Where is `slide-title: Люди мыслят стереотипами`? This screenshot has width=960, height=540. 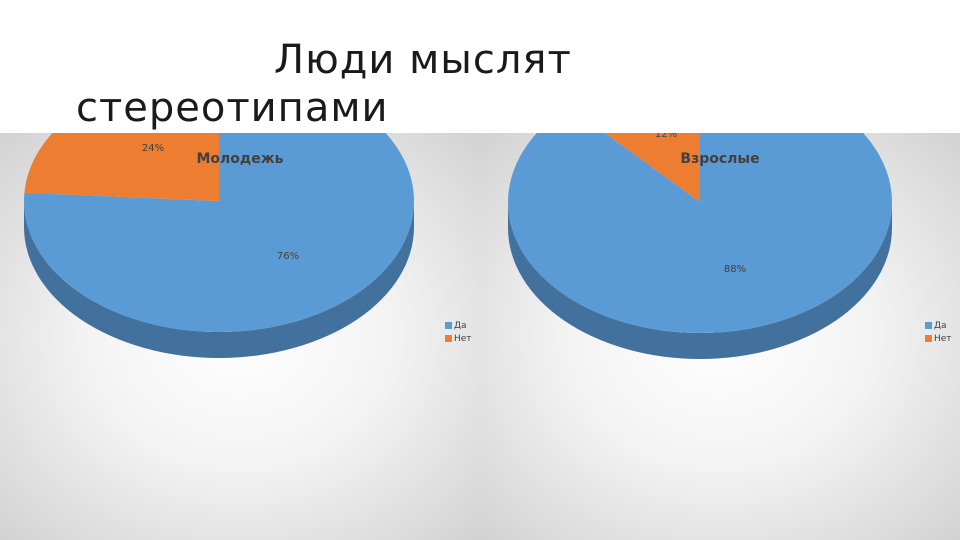
slide-title: Люди мыслят стереотипами is located at coordinates (426, 84).